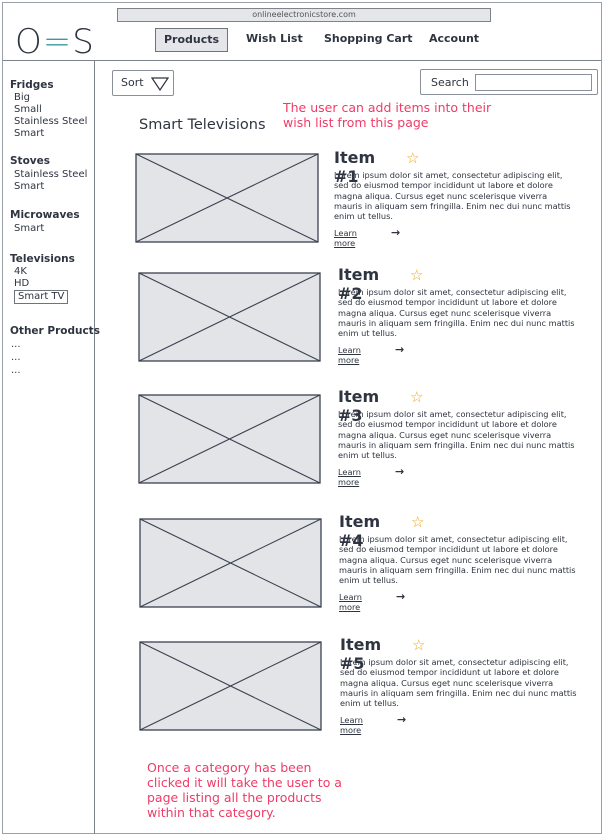 The image size is (606, 836). Describe the element at coordinates (30, 161) in the screenshot. I see `category-stoves: Stoves` at that location.